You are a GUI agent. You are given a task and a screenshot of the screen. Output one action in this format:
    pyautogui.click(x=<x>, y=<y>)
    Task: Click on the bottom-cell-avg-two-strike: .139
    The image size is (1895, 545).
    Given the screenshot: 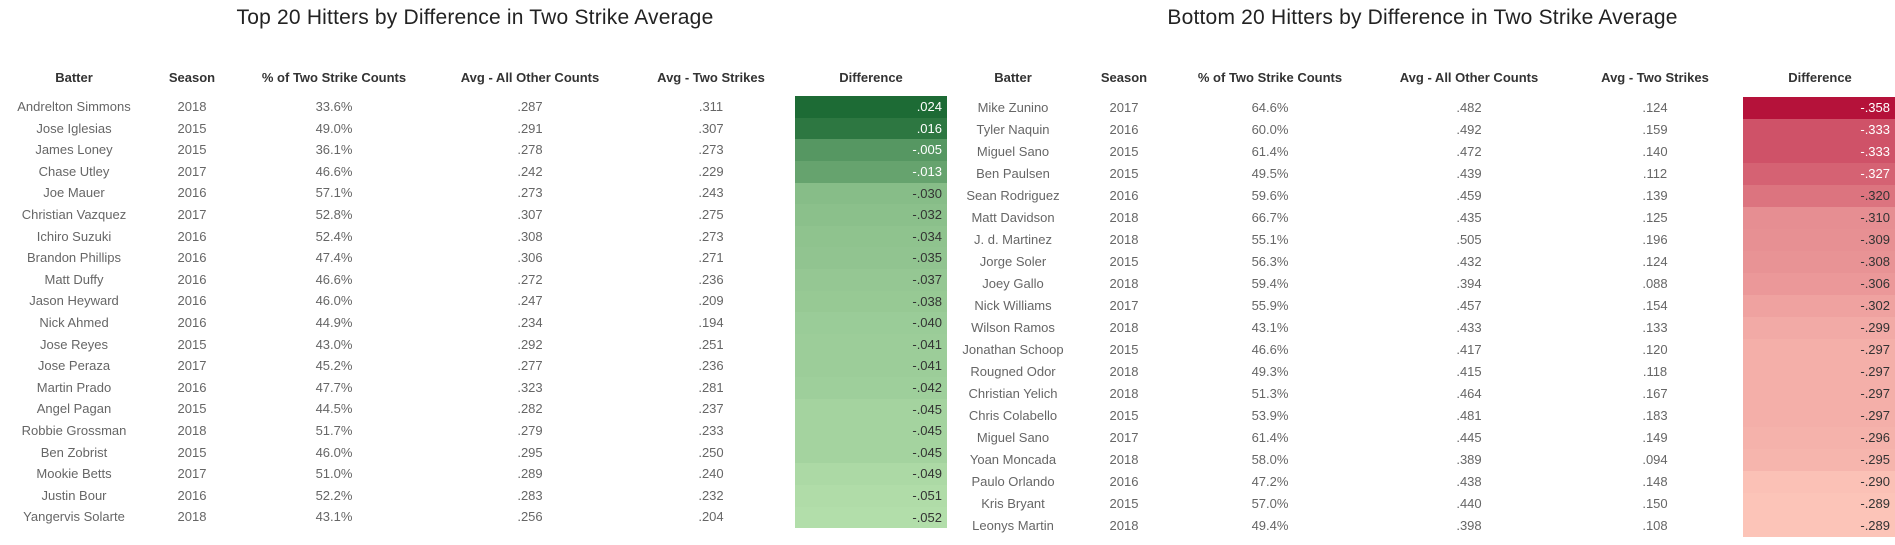 What is the action you would take?
    pyautogui.click(x=1655, y=195)
    